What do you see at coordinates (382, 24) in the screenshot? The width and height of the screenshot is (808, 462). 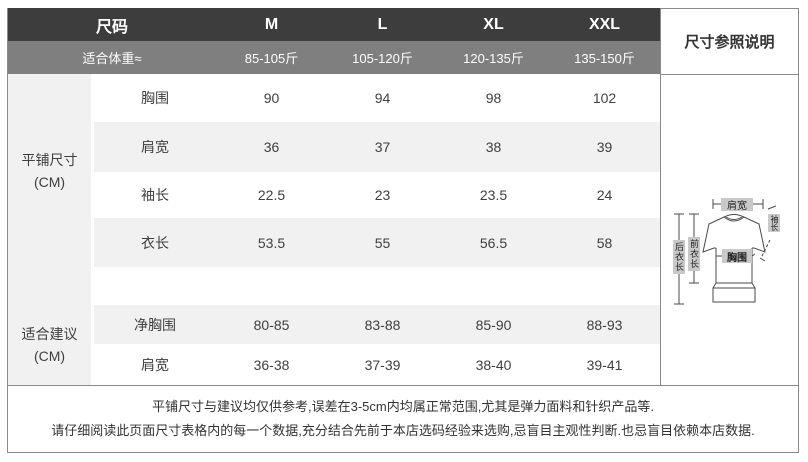 I see `size-column-l: L` at bounding box center [382, 24].